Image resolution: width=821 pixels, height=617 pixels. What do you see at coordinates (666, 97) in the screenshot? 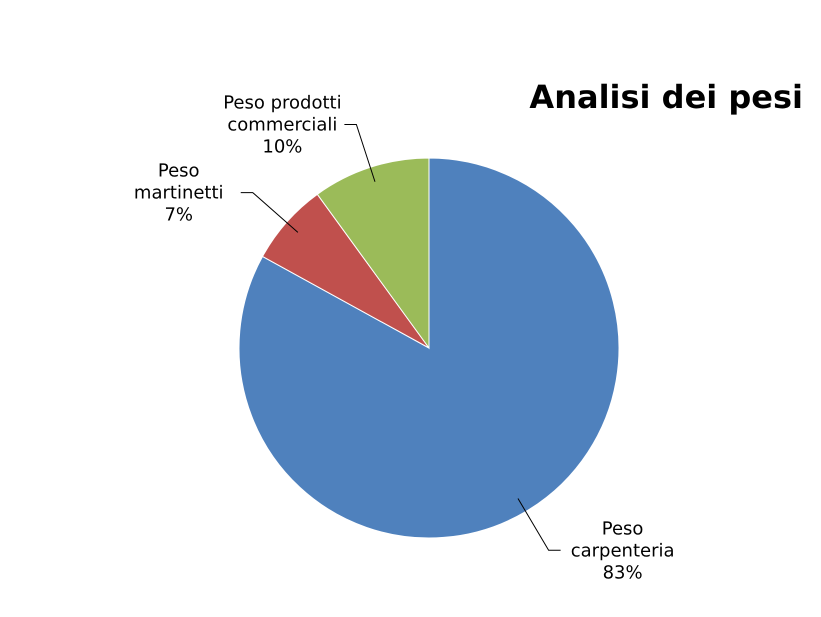
I see `chart-title: Analisi dei pesi` at bounding box center [666, 97].